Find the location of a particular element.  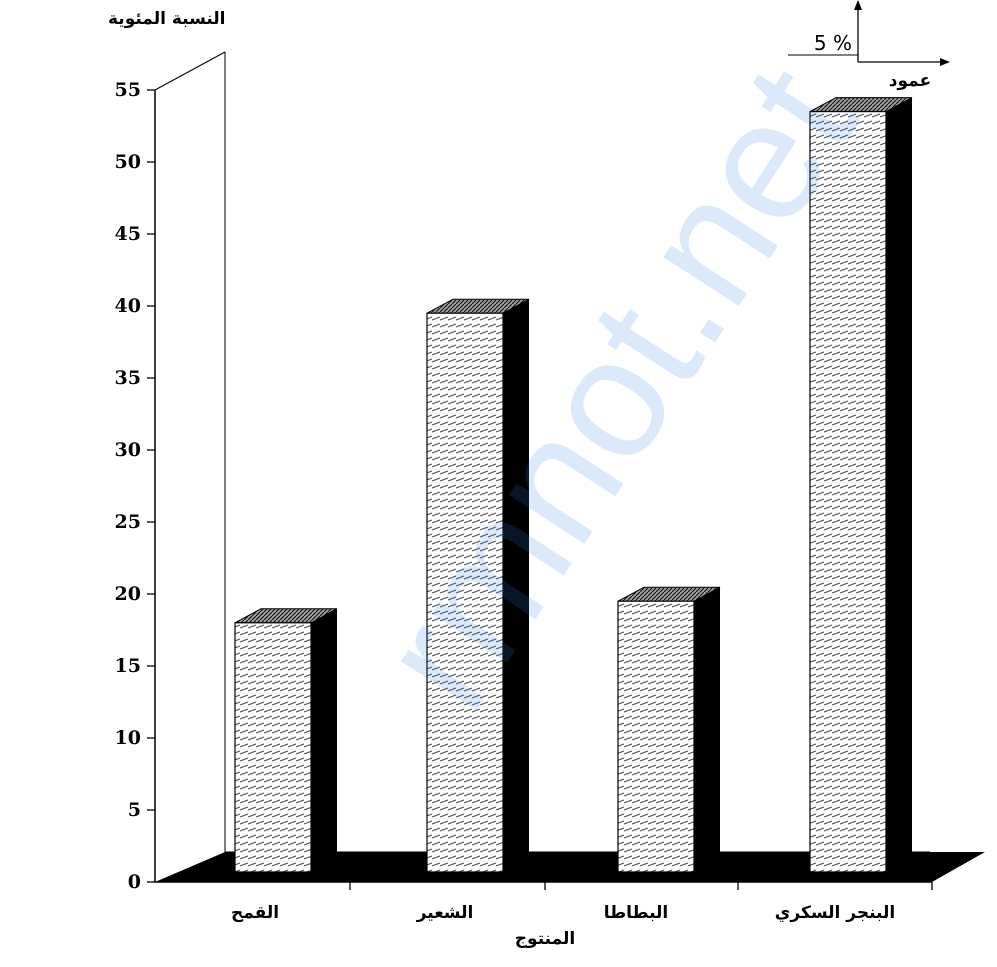

x-axis-ticks is located at coordinates (641, 886).